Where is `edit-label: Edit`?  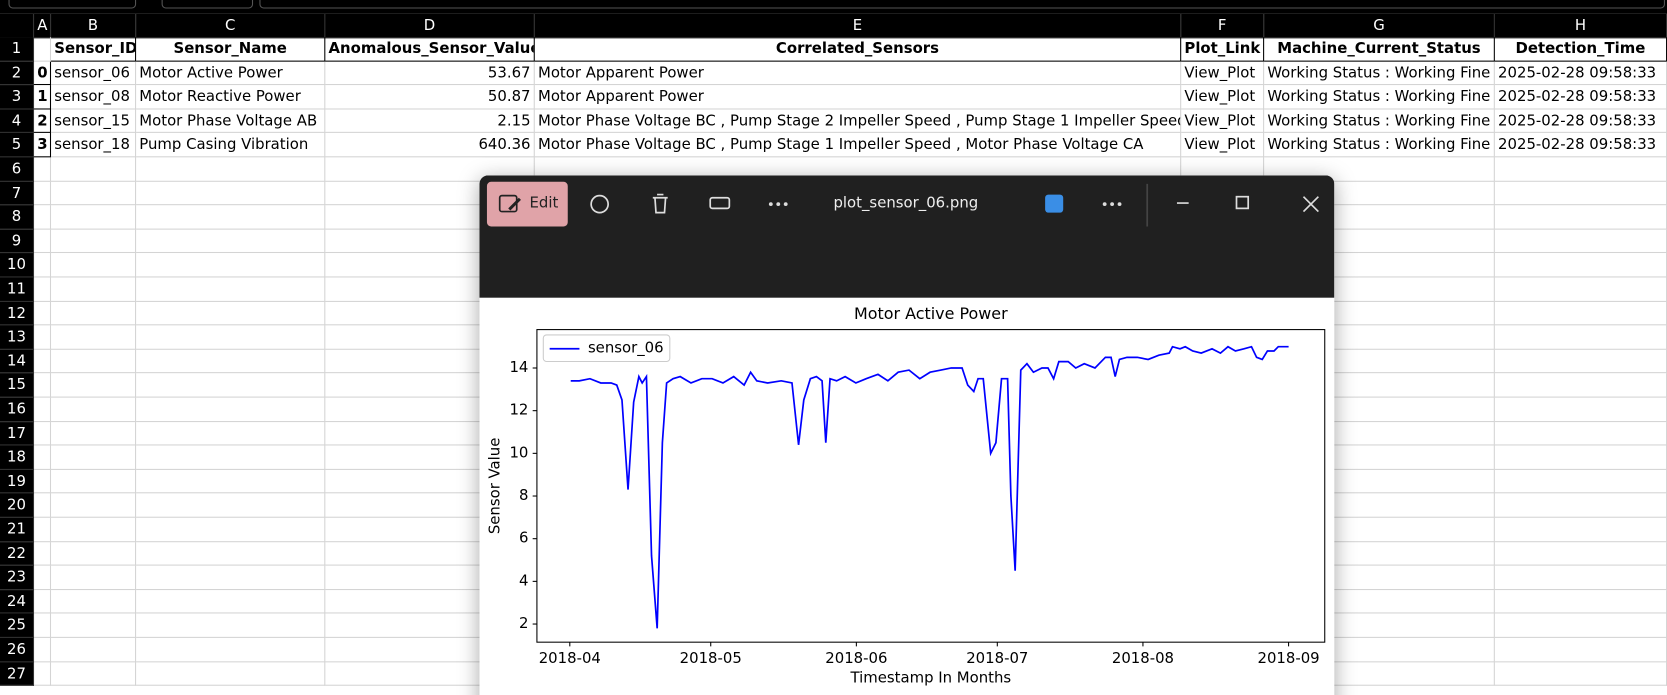
edit-label: Edit is located at coordinates (544, 203).